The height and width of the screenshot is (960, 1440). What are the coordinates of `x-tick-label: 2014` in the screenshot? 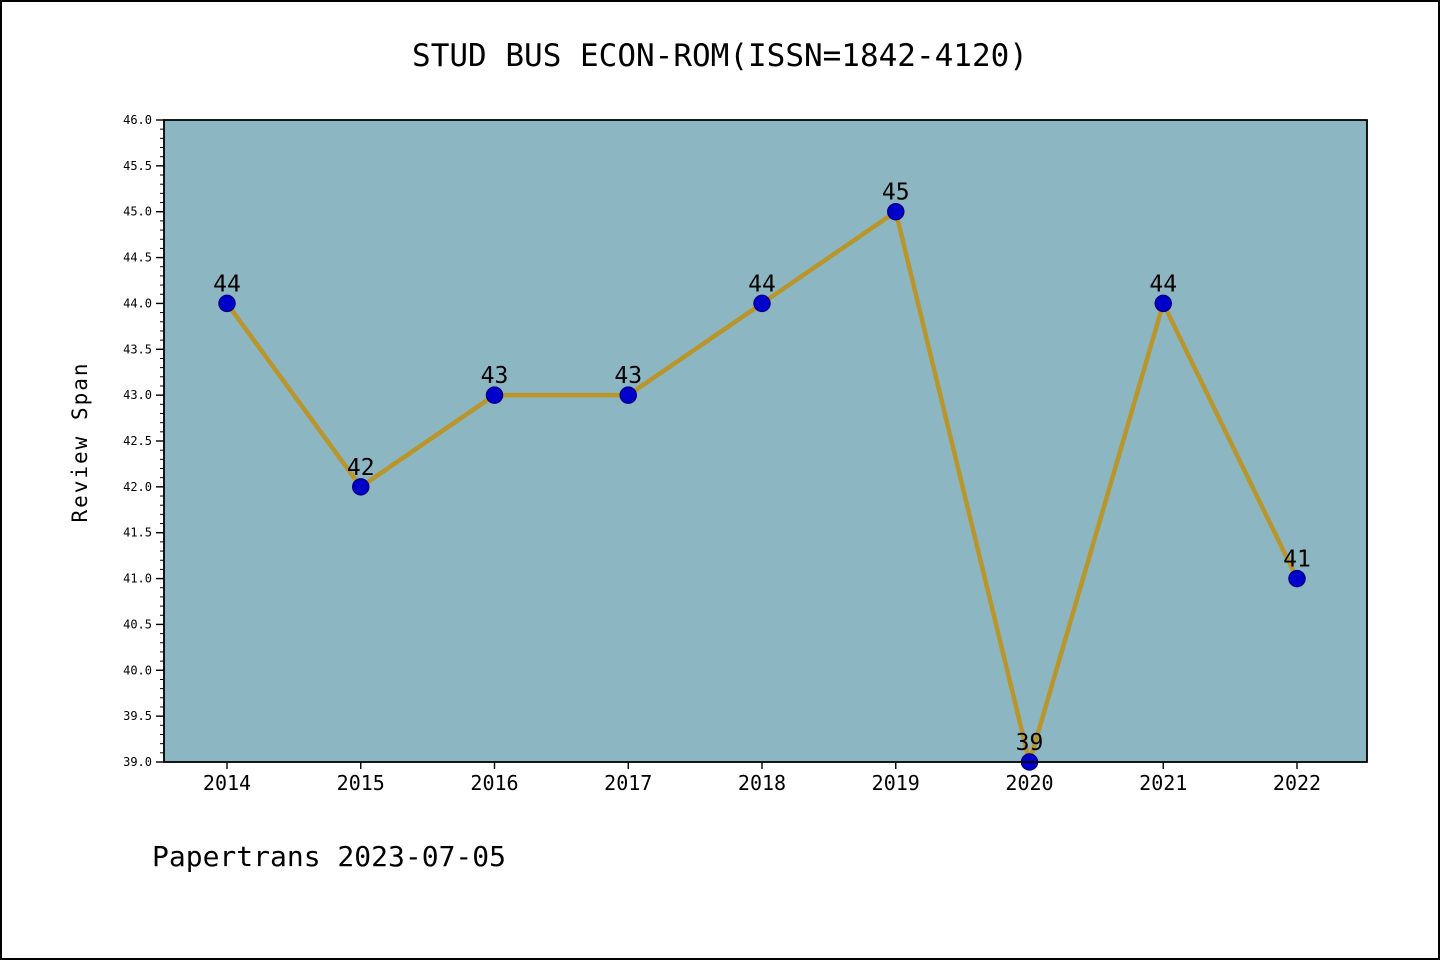 It's located at (227, 783).